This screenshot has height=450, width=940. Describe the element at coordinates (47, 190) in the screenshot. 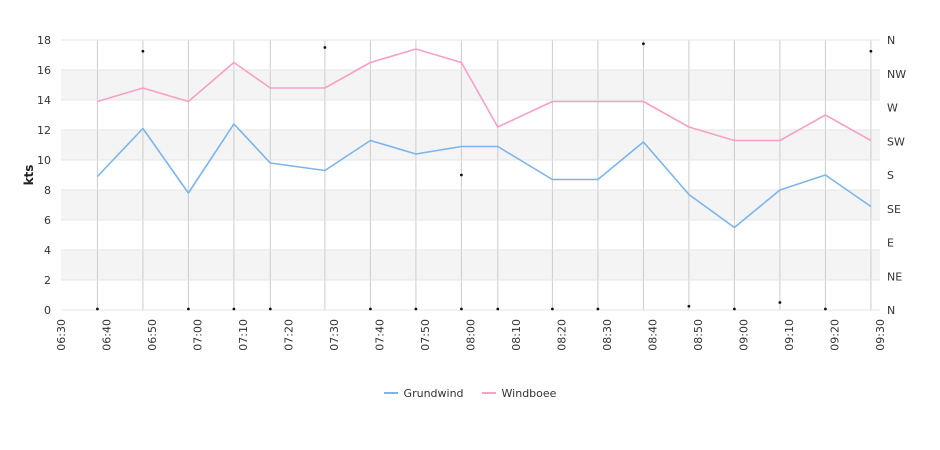

I see `y-tick-label: 8` at that location.